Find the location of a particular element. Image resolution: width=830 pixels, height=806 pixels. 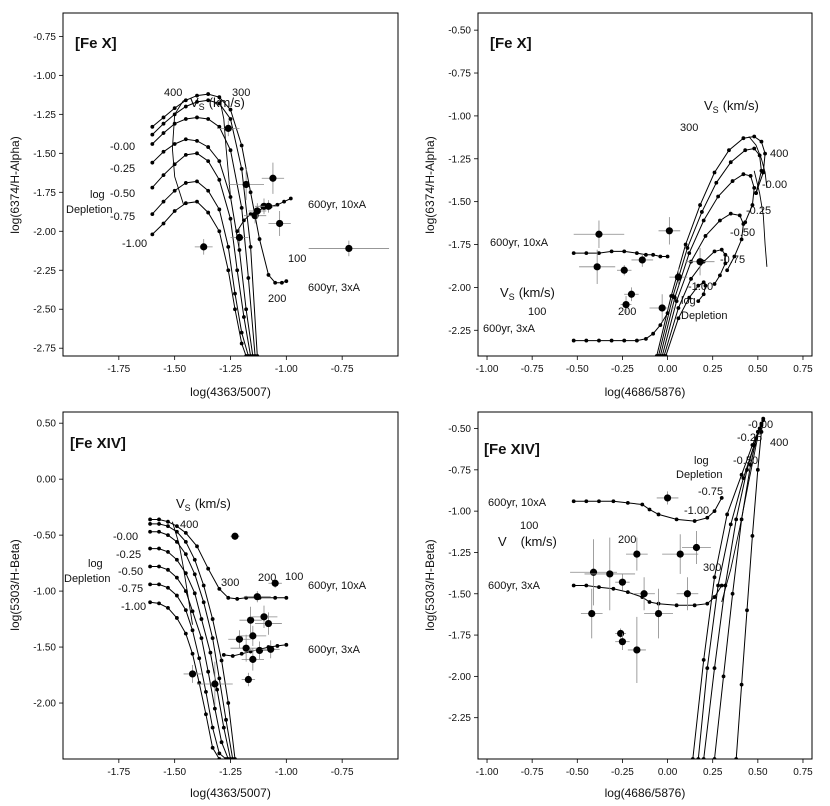

y-tick-label: -2.75 is located at coordinates (44, 349).